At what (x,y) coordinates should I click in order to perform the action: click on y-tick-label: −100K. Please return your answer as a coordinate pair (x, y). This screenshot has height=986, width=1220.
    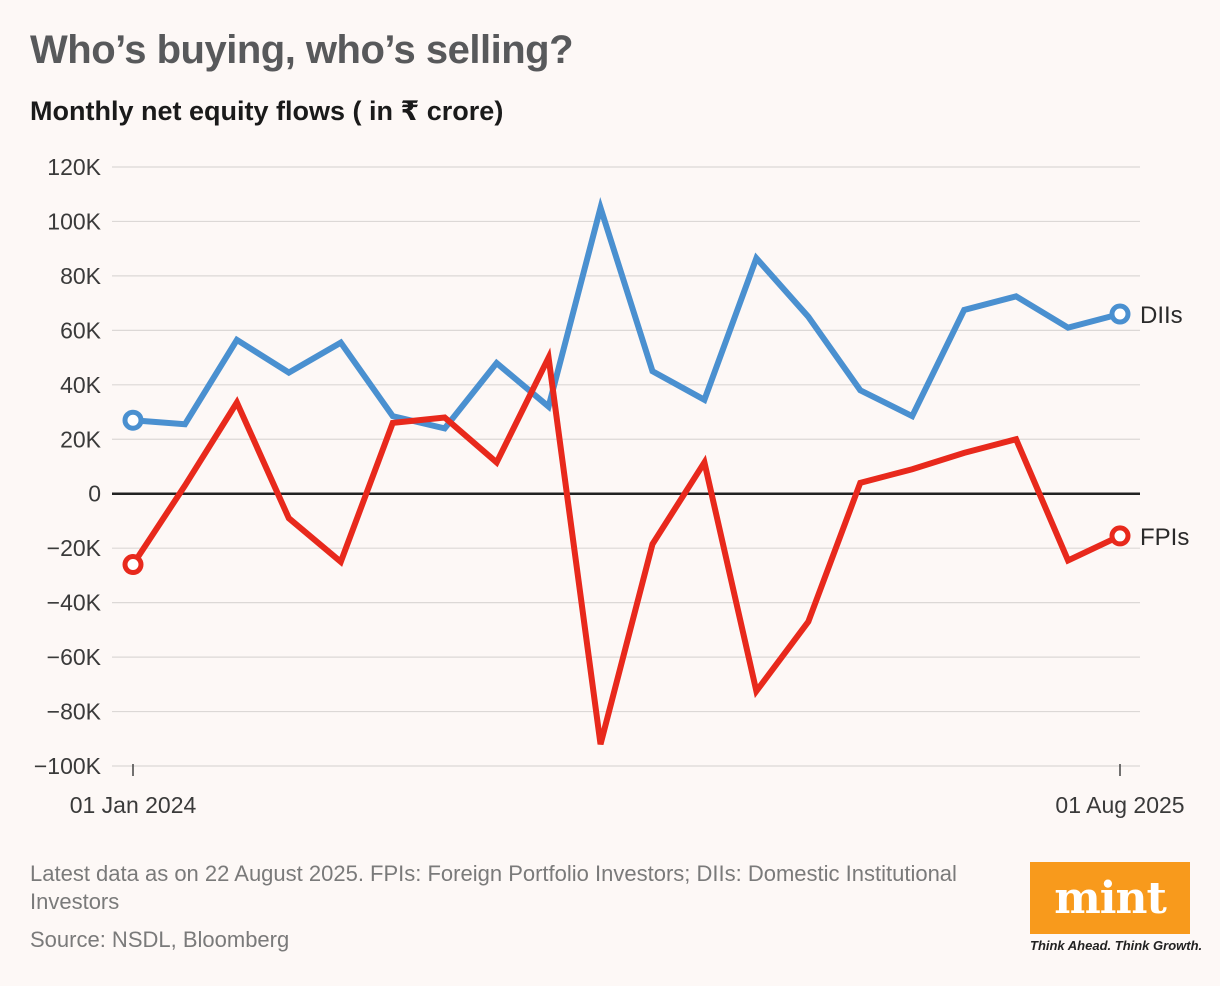
    Looking at the image, I should click on (68, 766).